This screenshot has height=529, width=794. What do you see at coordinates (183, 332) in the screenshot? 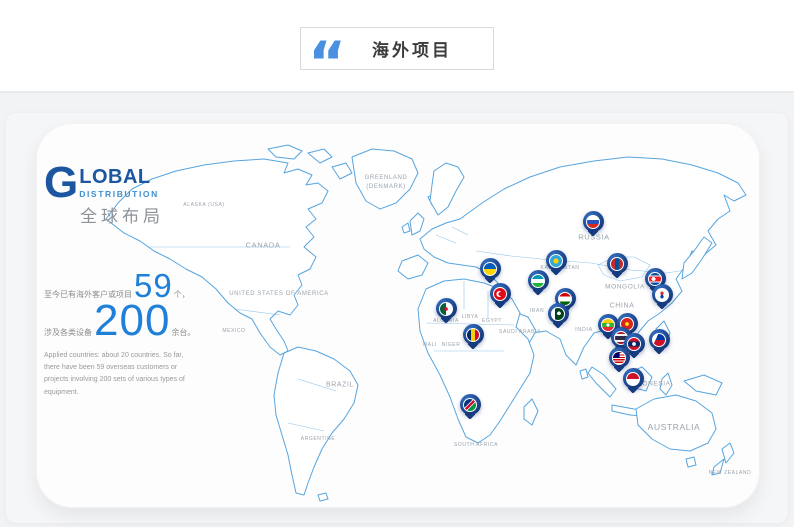
I see `stat-unit-equipment: 余台。` at bounding box center [183, 332].